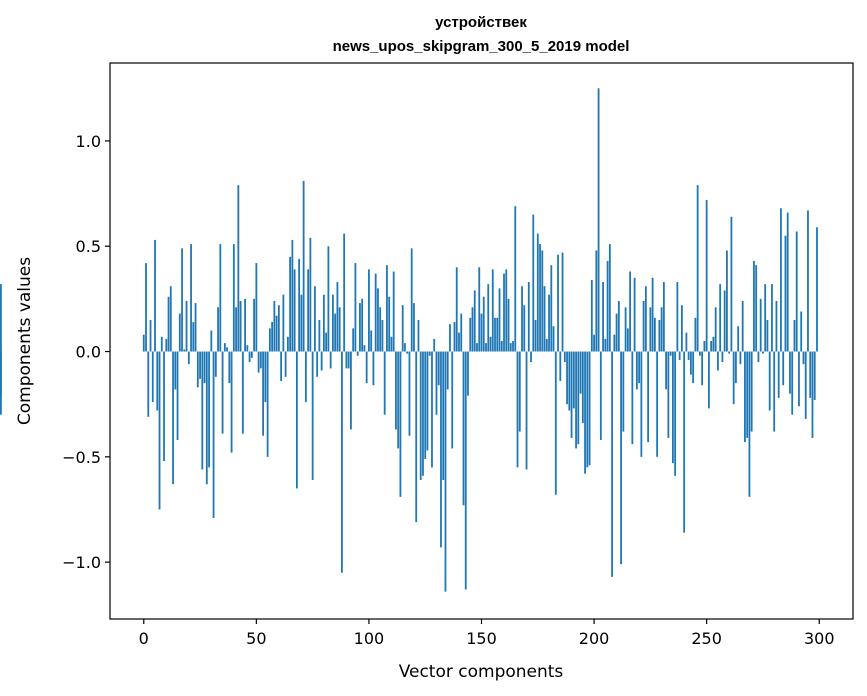  Describe the element at coordinates (706, 638) in the screenshot. I see `x-tick-label: 250` at that location.